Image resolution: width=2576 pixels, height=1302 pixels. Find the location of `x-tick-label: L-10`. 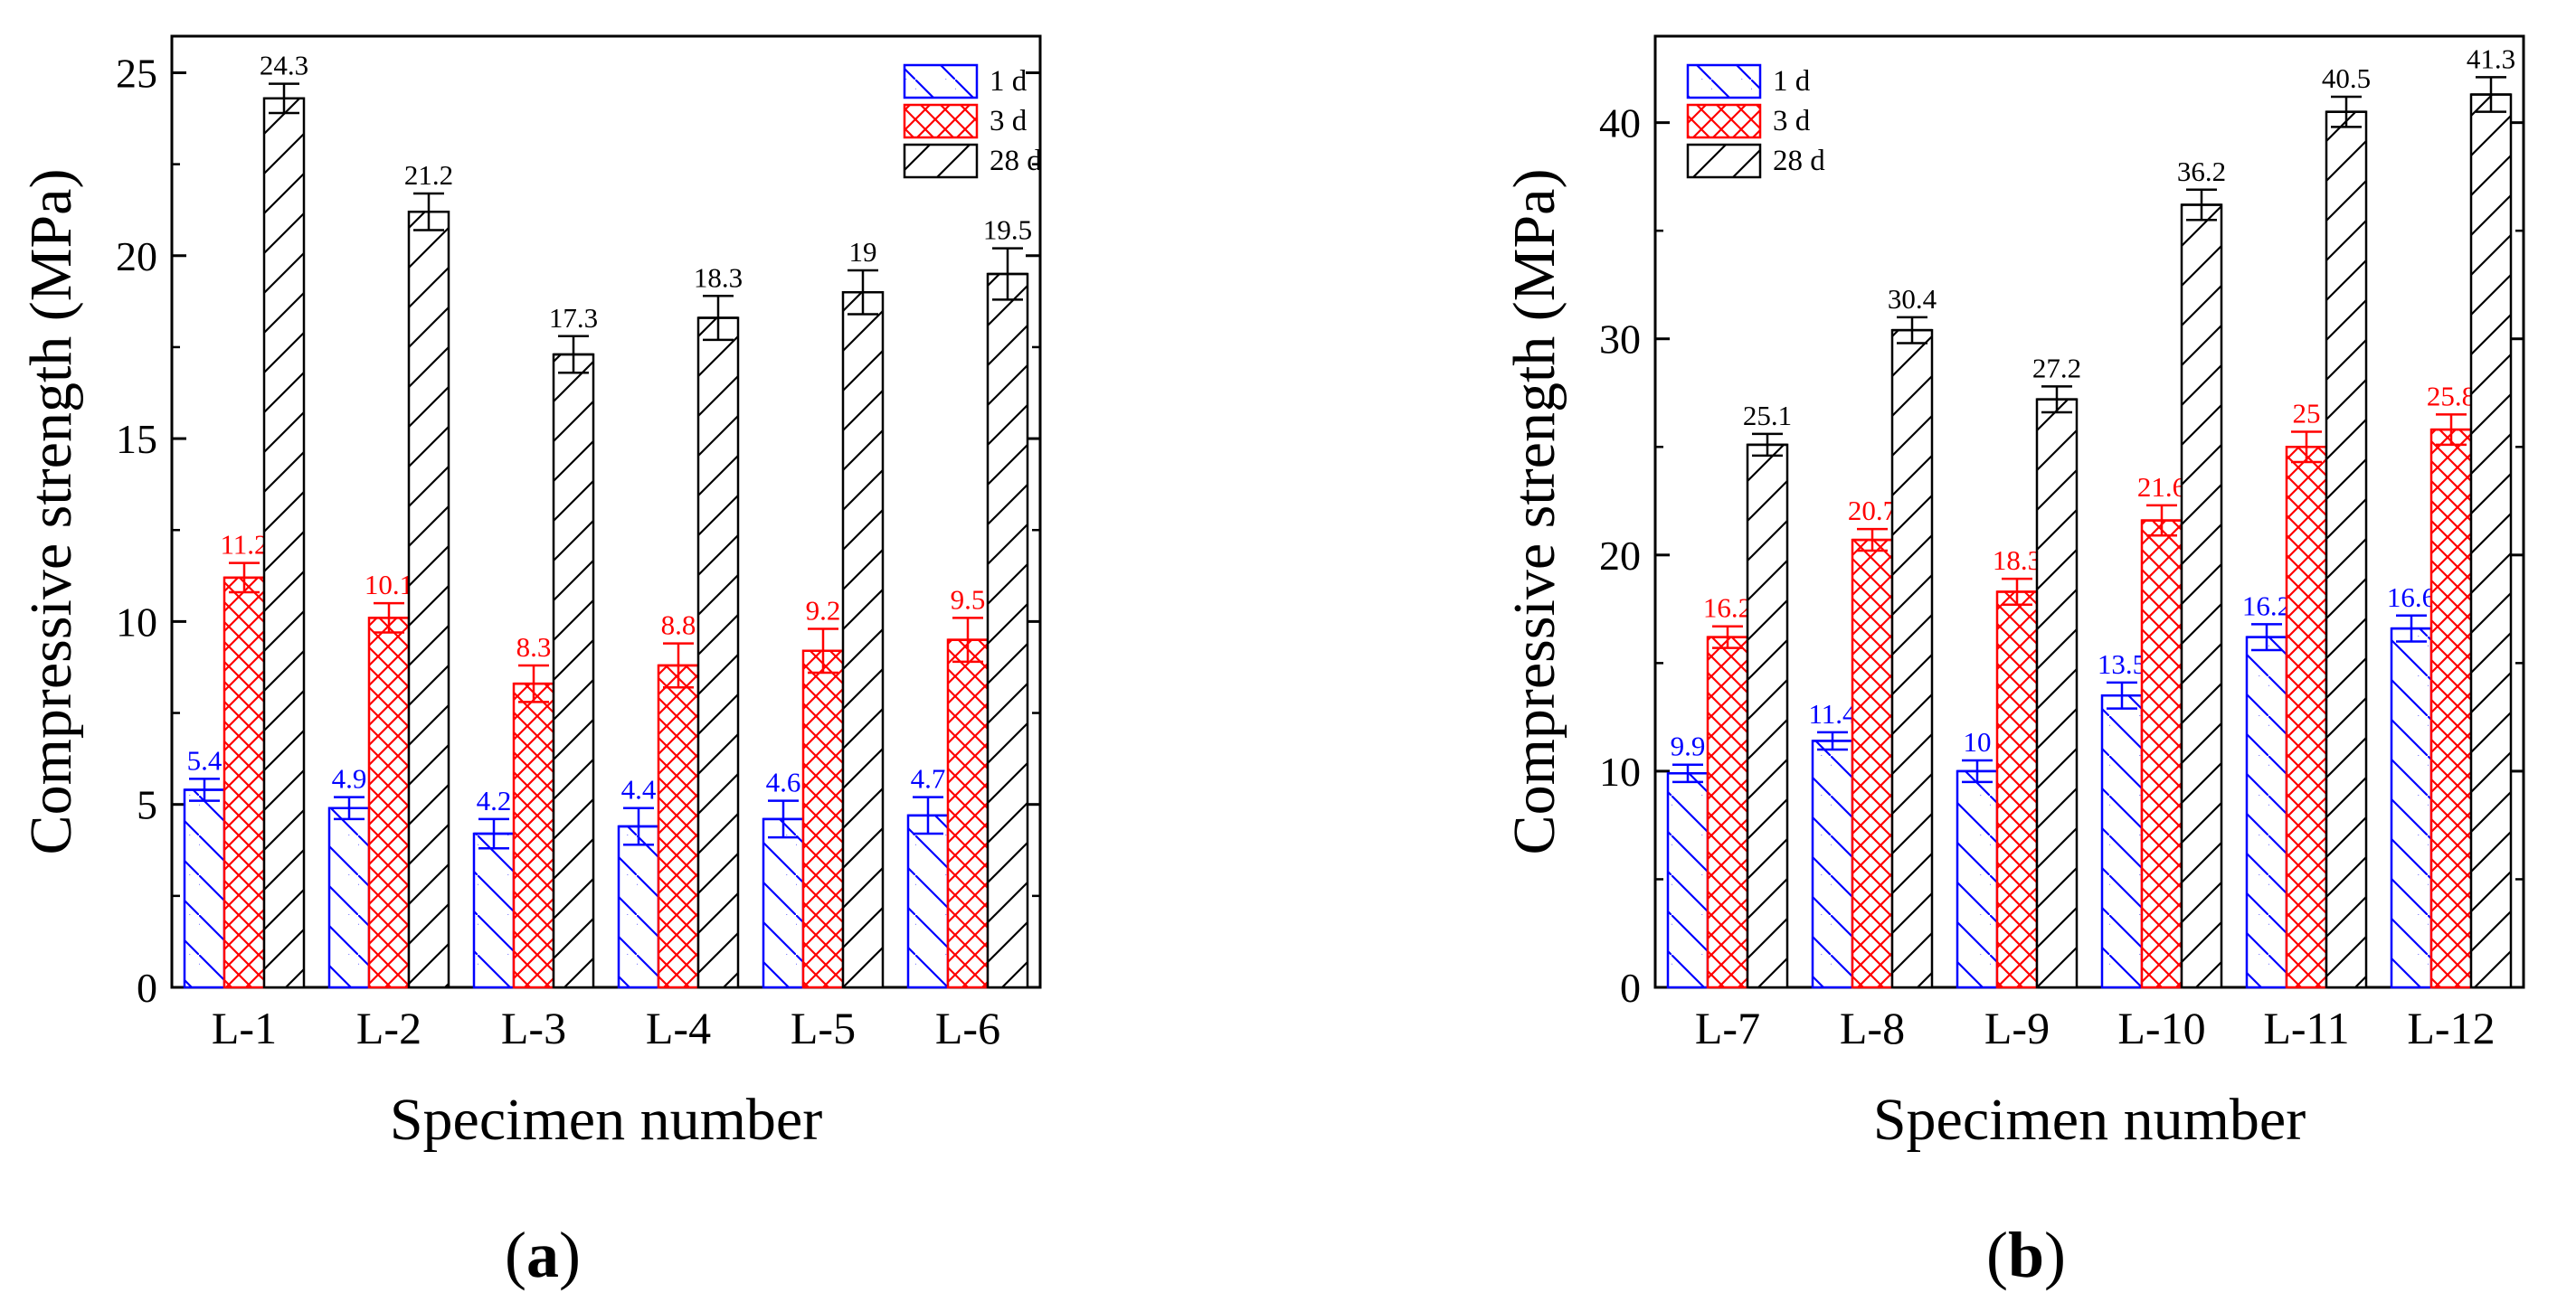

x-tick-label: L-10 is located at coordinates (2161, 1028).